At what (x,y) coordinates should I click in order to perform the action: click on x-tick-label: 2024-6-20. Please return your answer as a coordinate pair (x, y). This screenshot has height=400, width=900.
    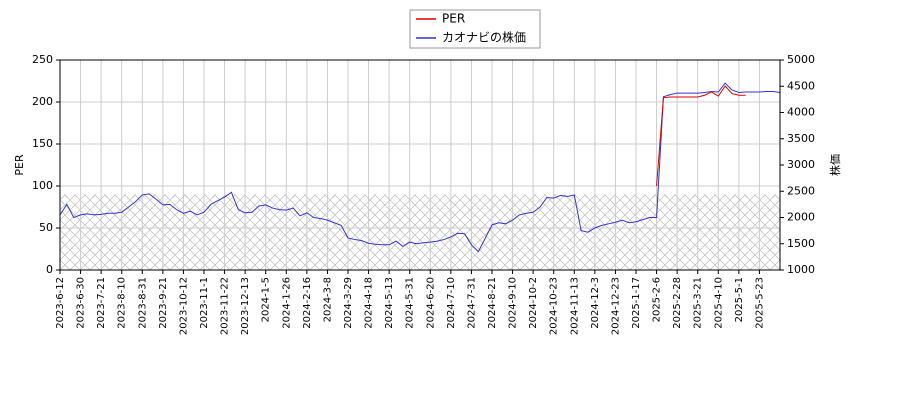
    Looking at the image, I should click on (430, 303).